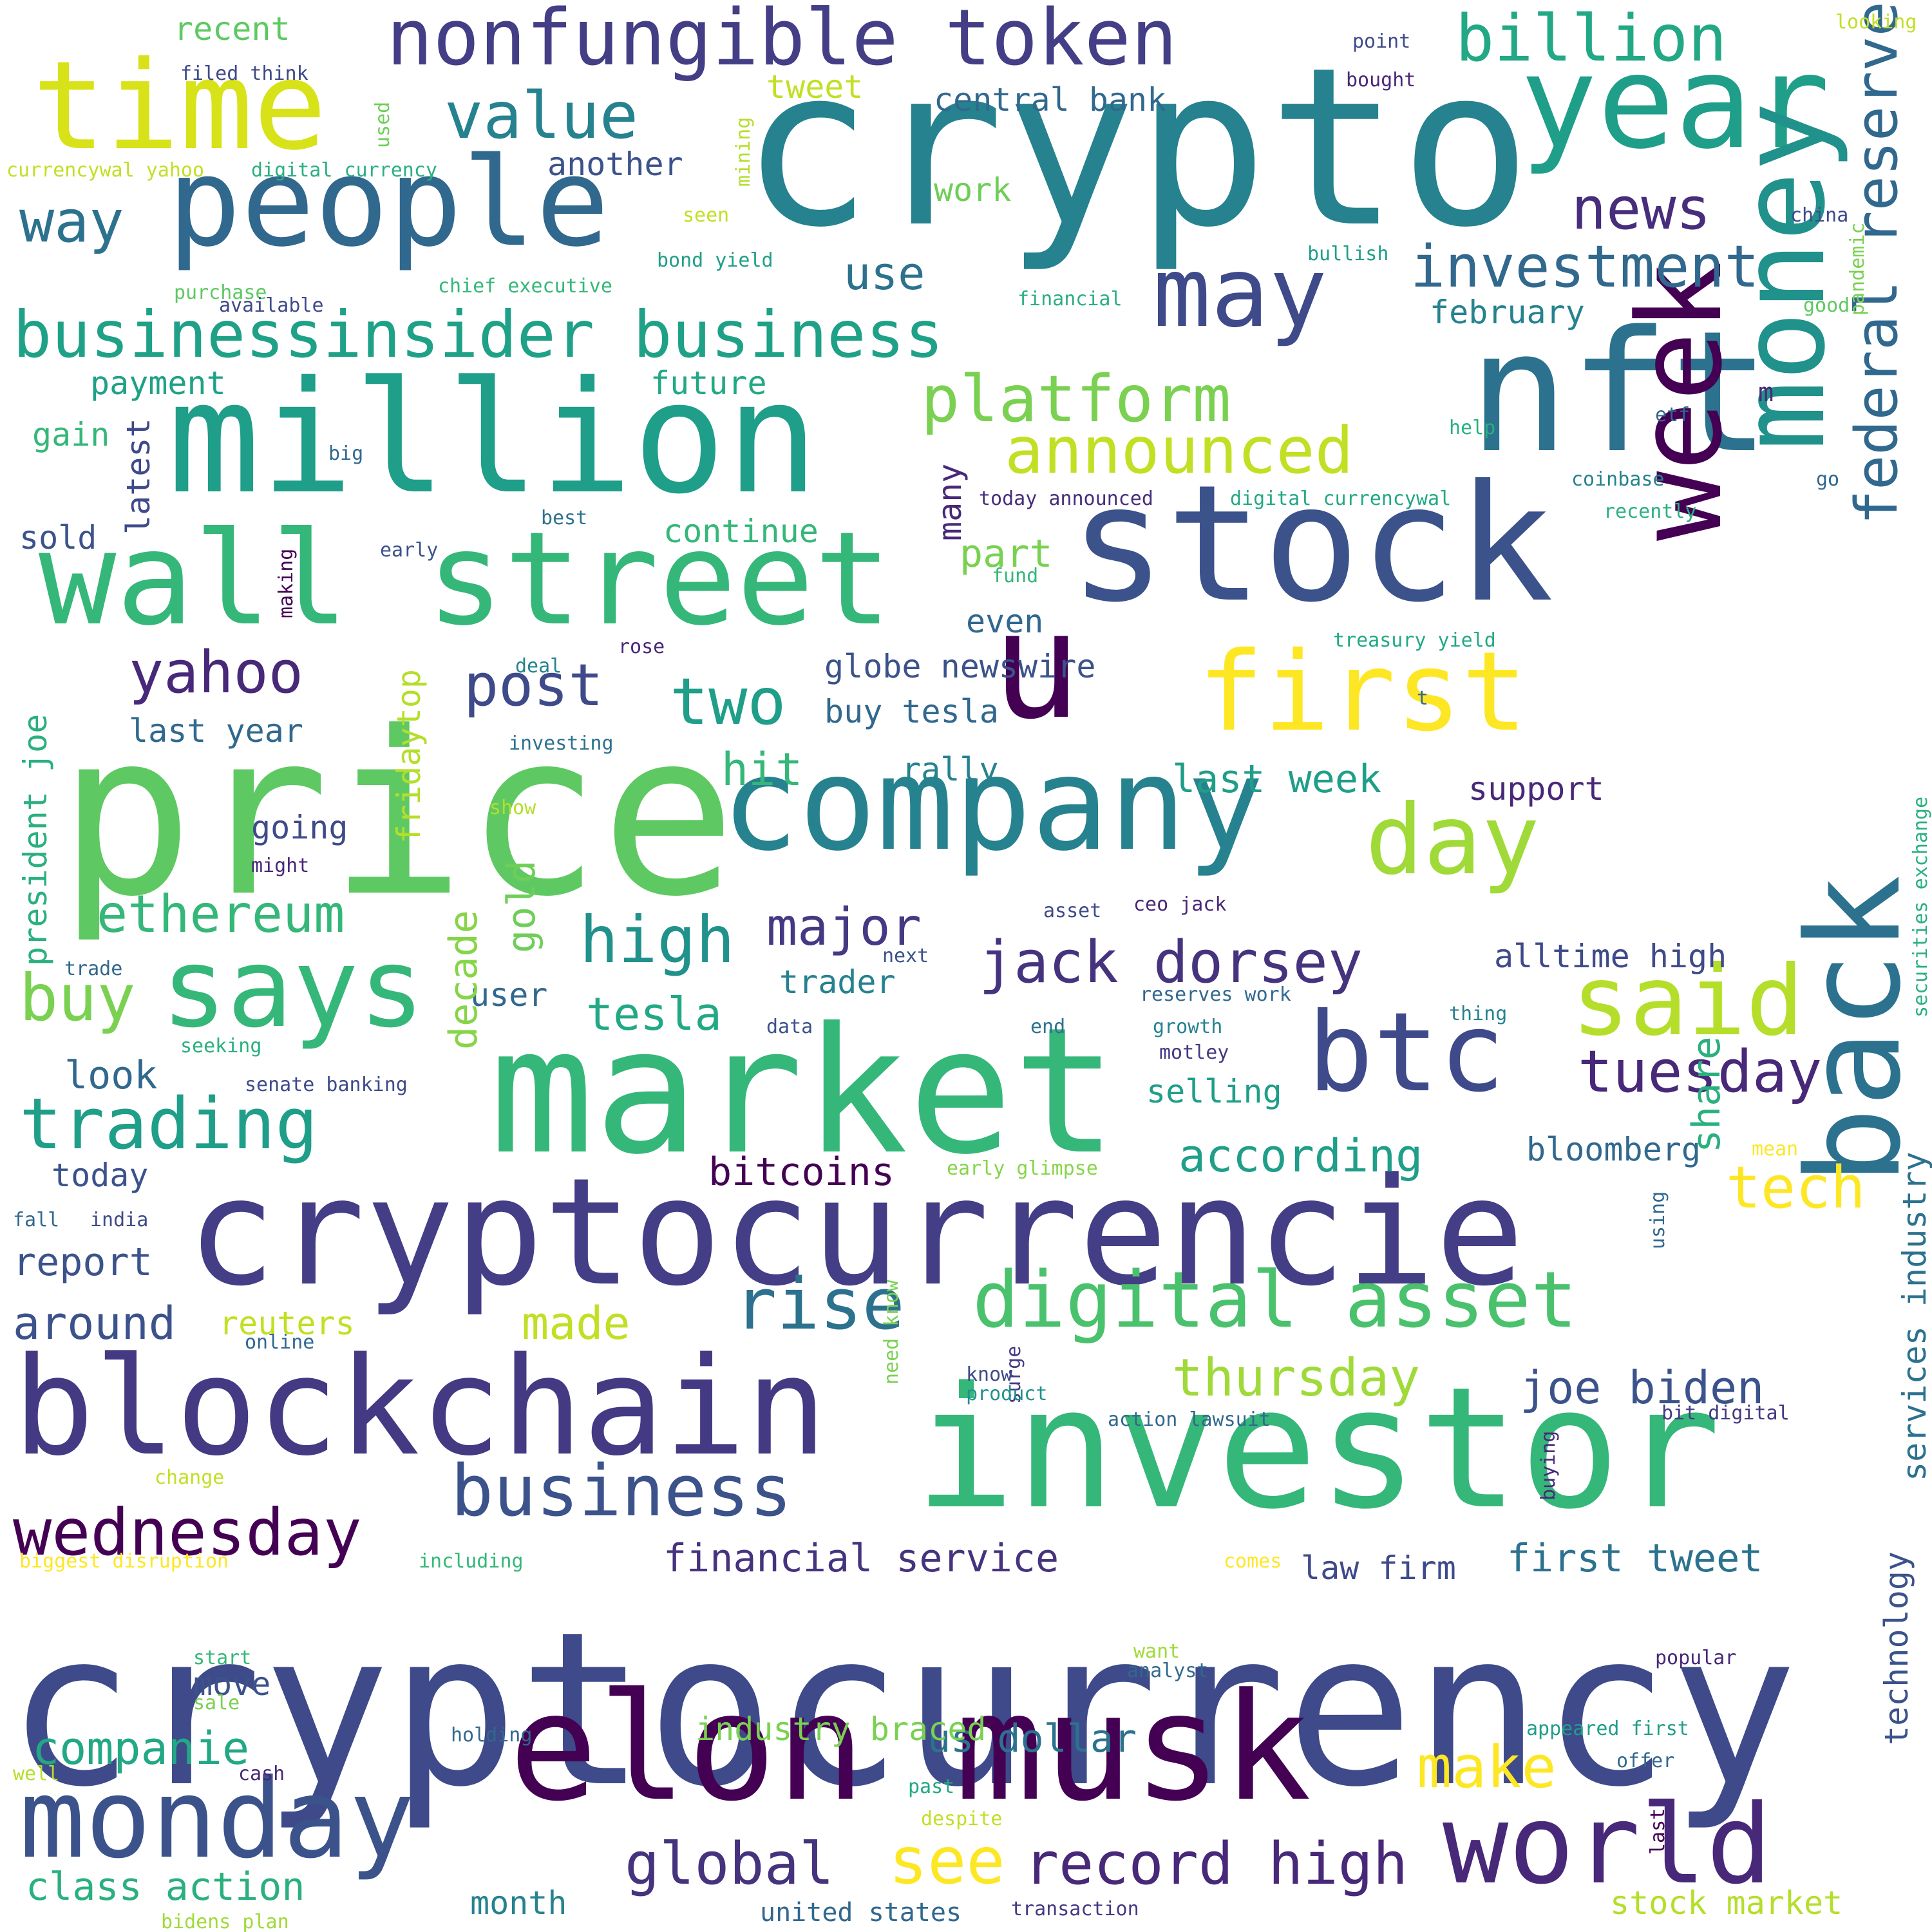 The image size is (1932, 1932). I want to click on word-bullish: bullish, so click(1348, 254).